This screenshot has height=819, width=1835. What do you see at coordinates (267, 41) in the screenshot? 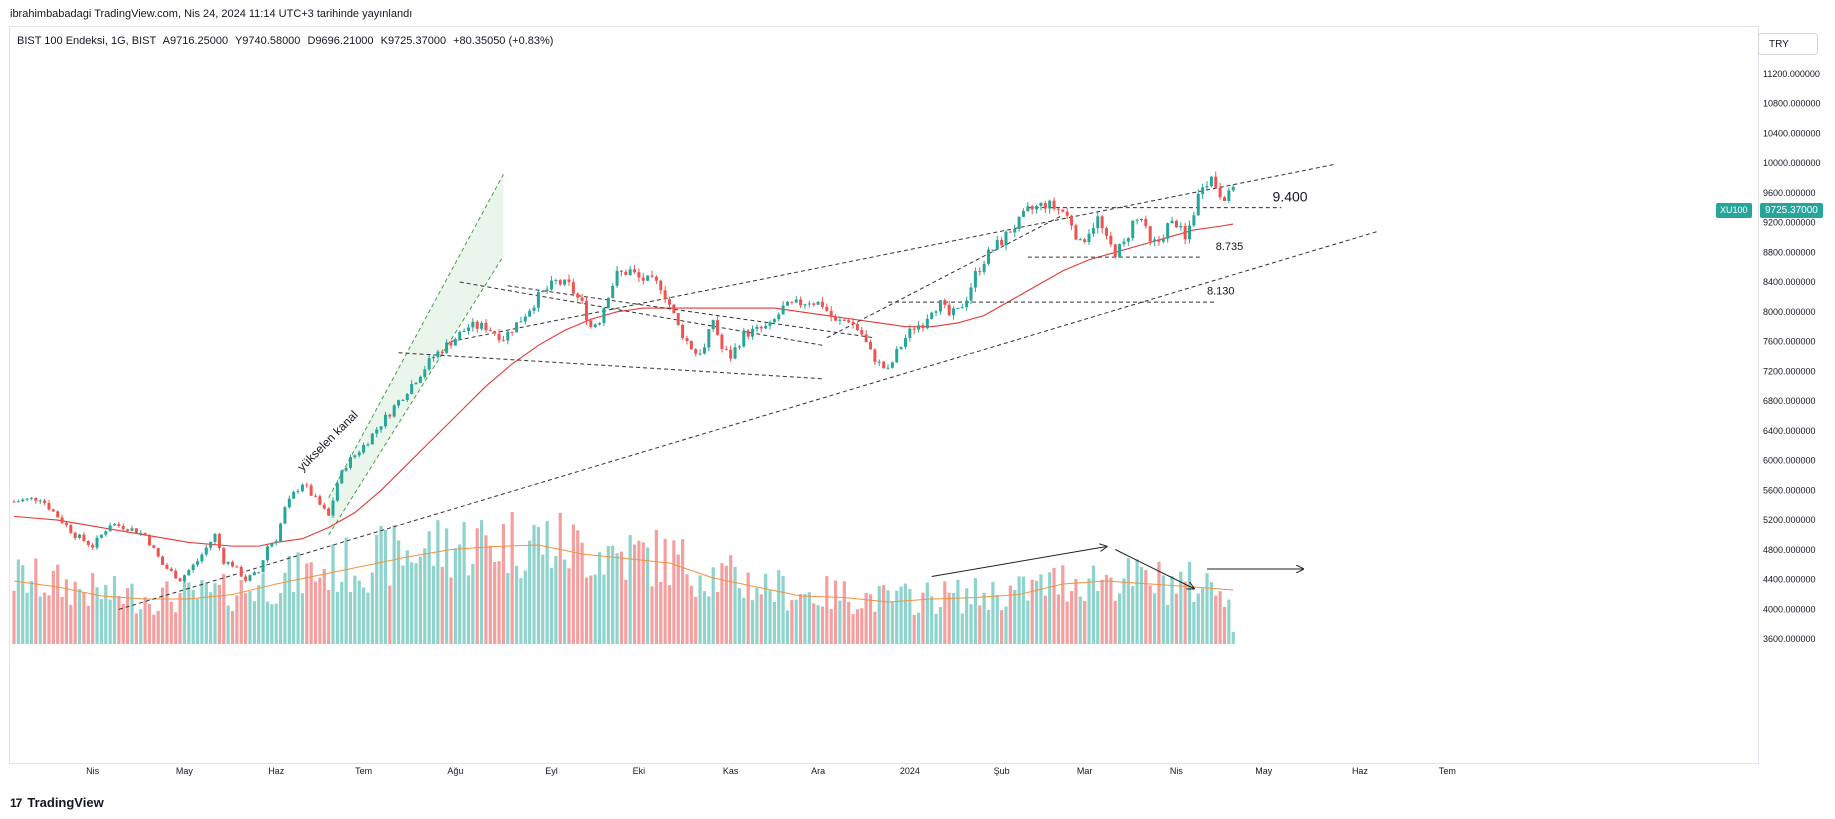
I see `legend-high: Y9740.58000` at bounding box center [267, 41].